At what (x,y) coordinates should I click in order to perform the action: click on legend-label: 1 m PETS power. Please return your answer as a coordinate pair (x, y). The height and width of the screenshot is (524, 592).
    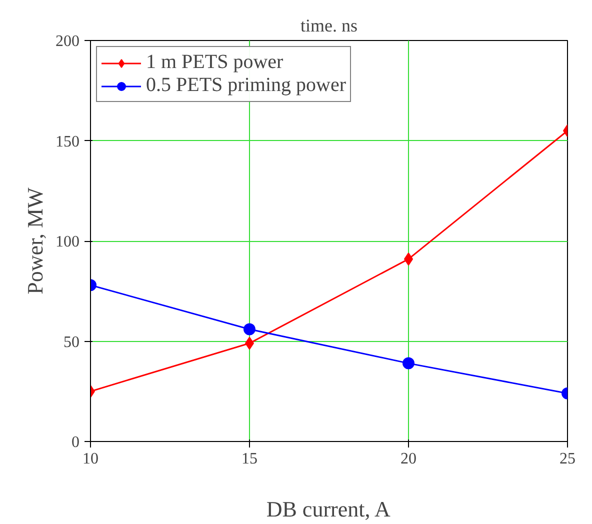
    Looking at the image, I should click on (215, 62).